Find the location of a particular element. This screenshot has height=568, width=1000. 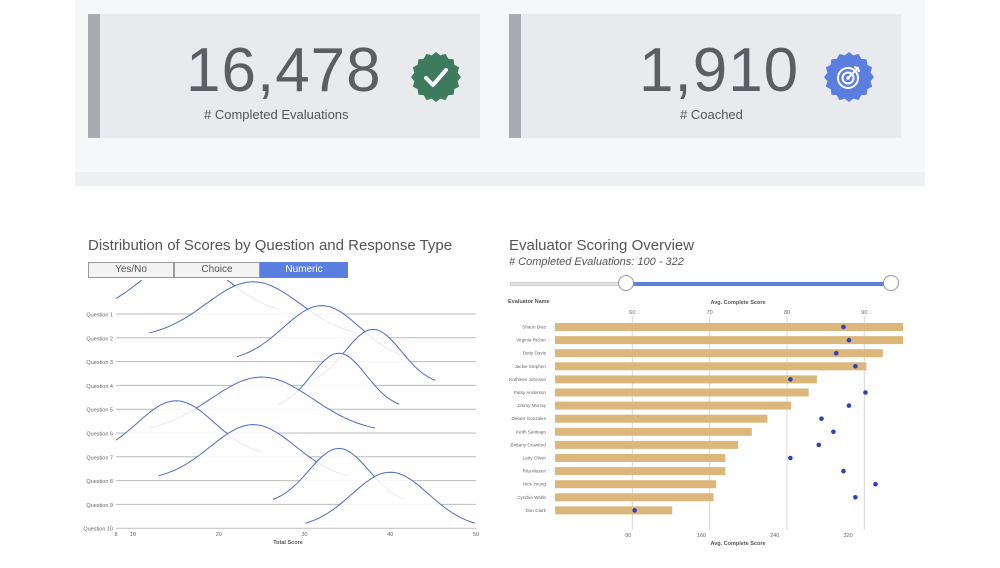

bottom-tick-label: 80 is located at coordinates (628, 536).